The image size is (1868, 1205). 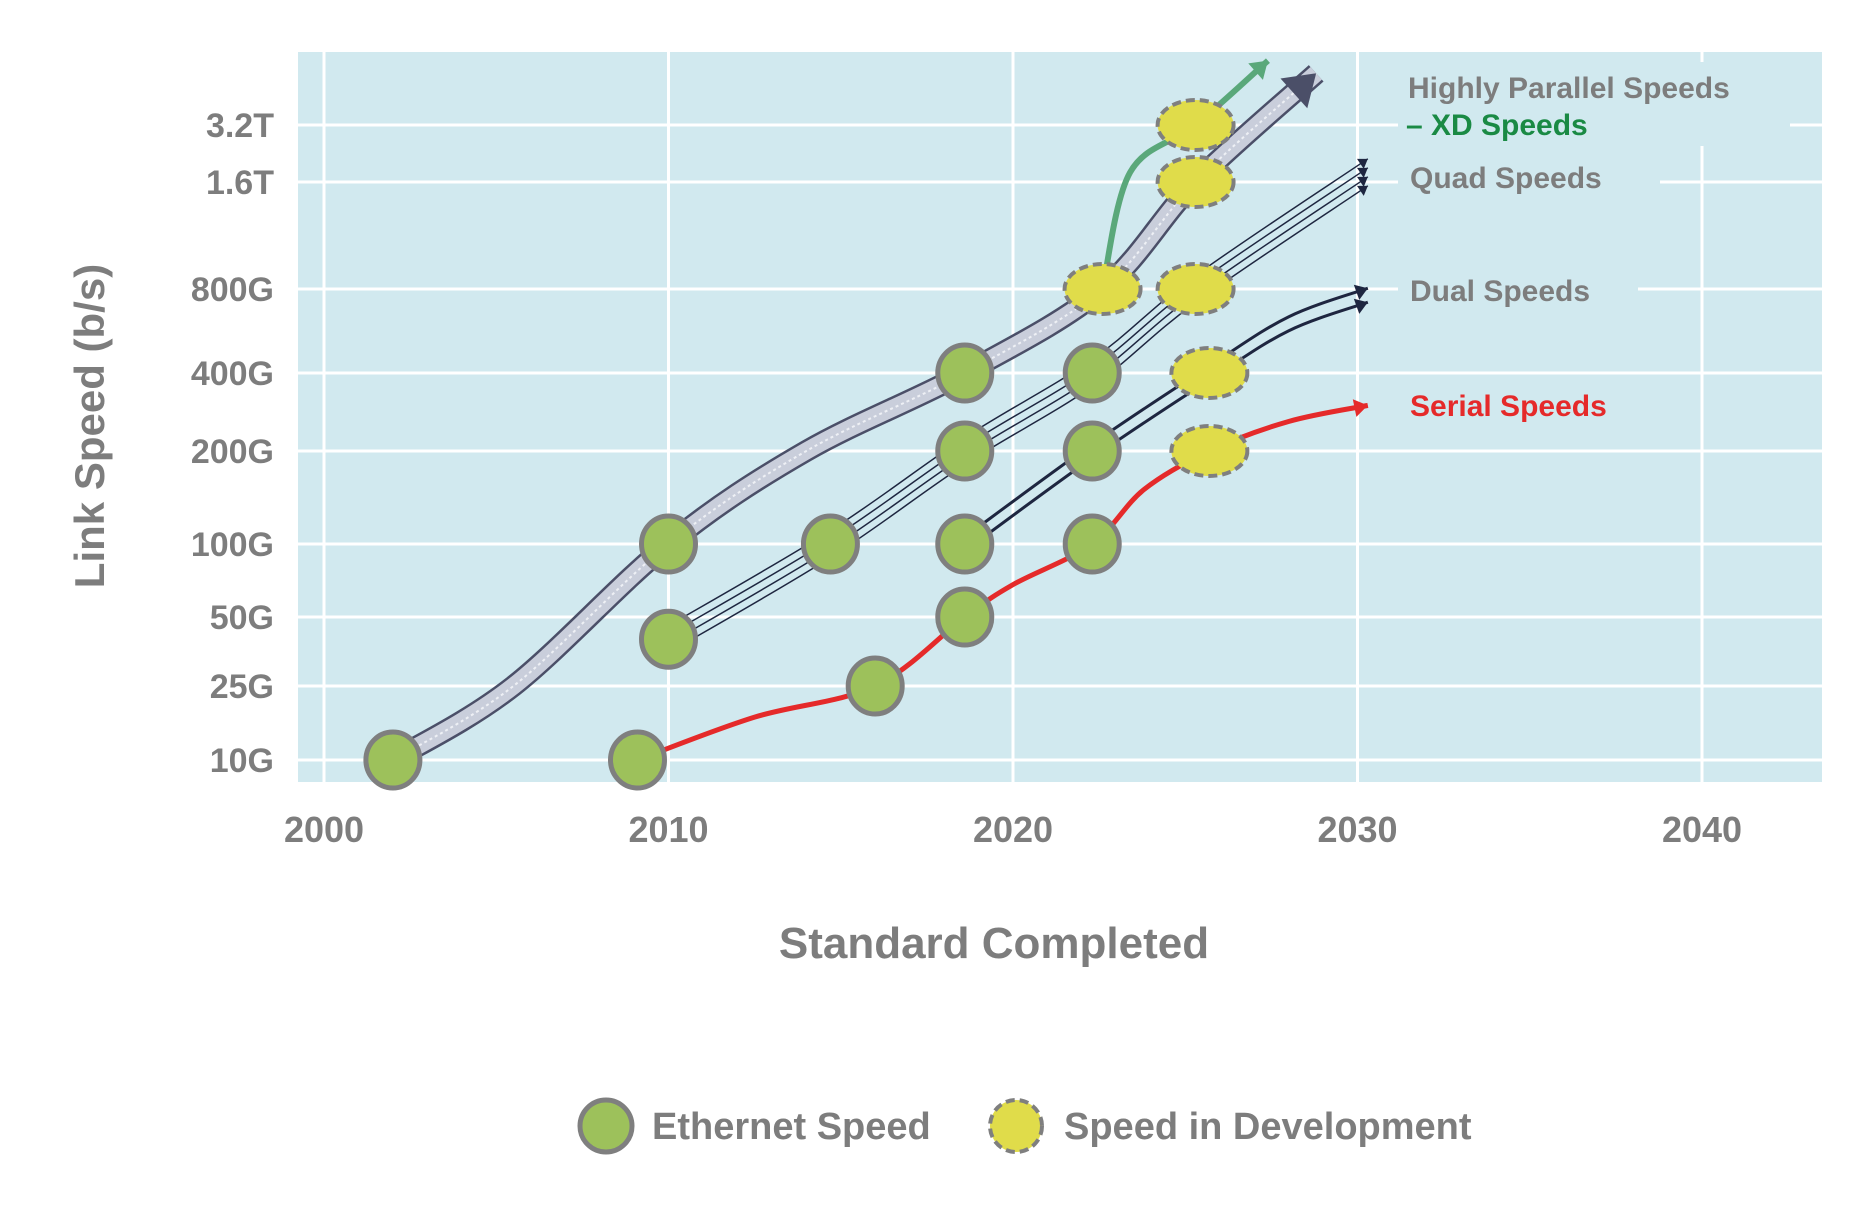 What do you see at coordinates (1357, 829) in the screenshot?
I see `x-tick-label: 2030` at bounding box center [1357, 829].